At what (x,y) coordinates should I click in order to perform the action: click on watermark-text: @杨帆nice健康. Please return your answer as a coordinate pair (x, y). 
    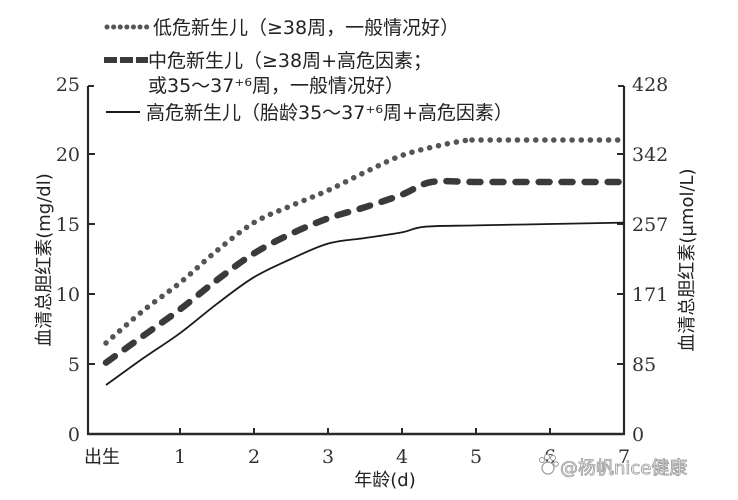
    Looking at the image, I should click on (623, 468).